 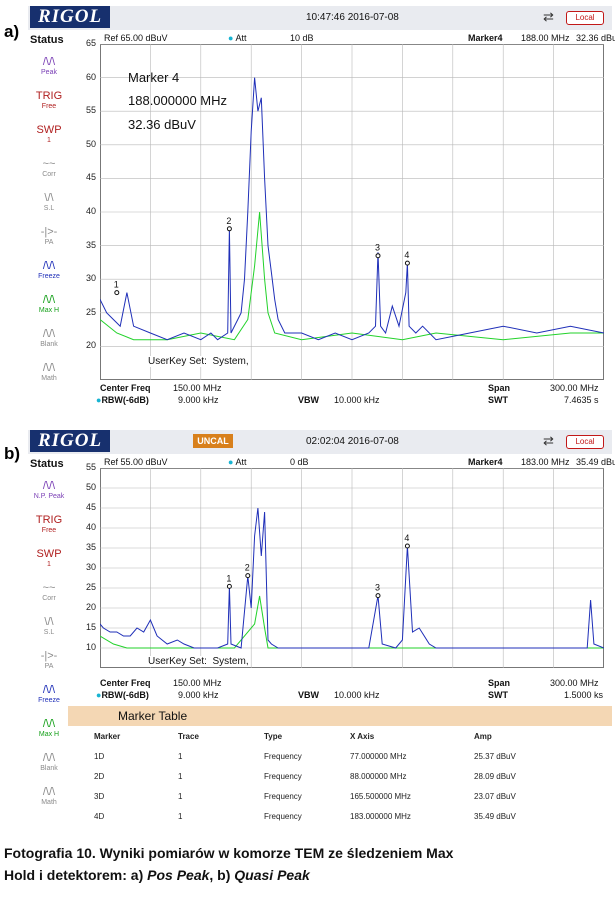 What do you see at coordinates (49, 520) in the screenshot?
I see `sidebar-item-icon: TRIG` at bounding box center [49, 520].